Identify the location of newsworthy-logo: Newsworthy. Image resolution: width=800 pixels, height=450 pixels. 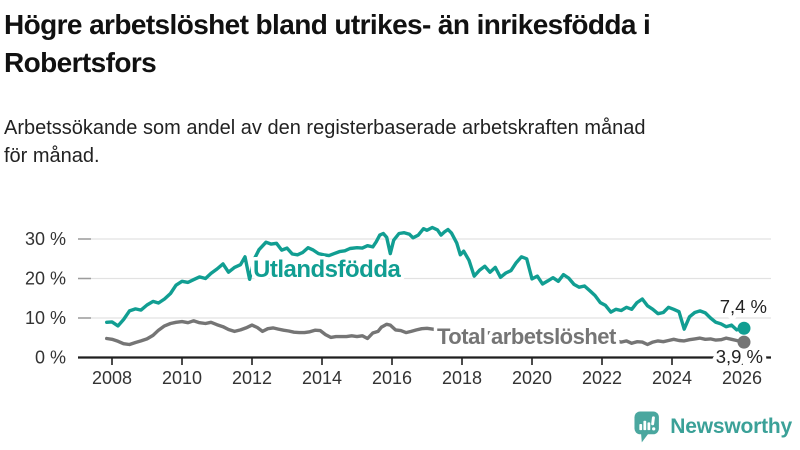
(712, 426).